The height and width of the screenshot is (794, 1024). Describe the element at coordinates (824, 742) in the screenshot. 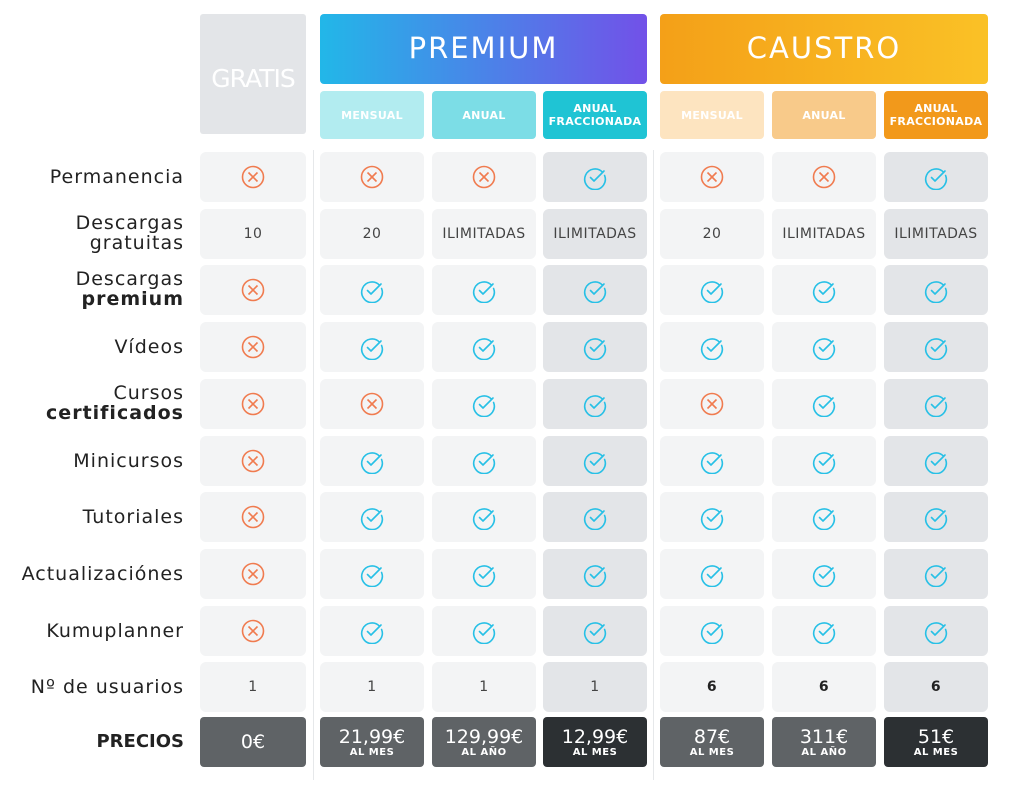

I see `price-box: 311€ AL AÑO` at that location.